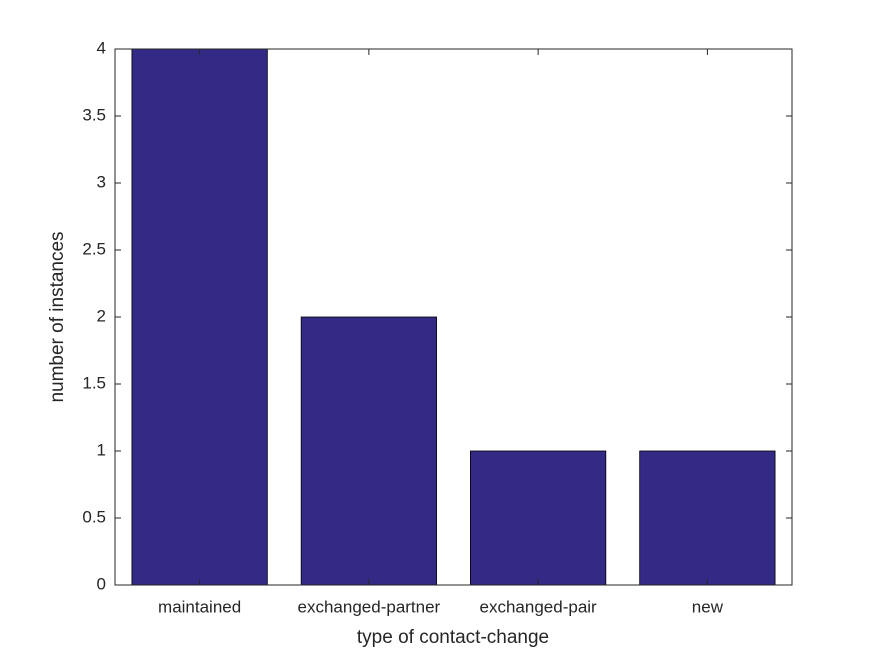 This screenshot has height=656, width=875. I want to click on y-tick-label: 2.5, so click(94, 248).